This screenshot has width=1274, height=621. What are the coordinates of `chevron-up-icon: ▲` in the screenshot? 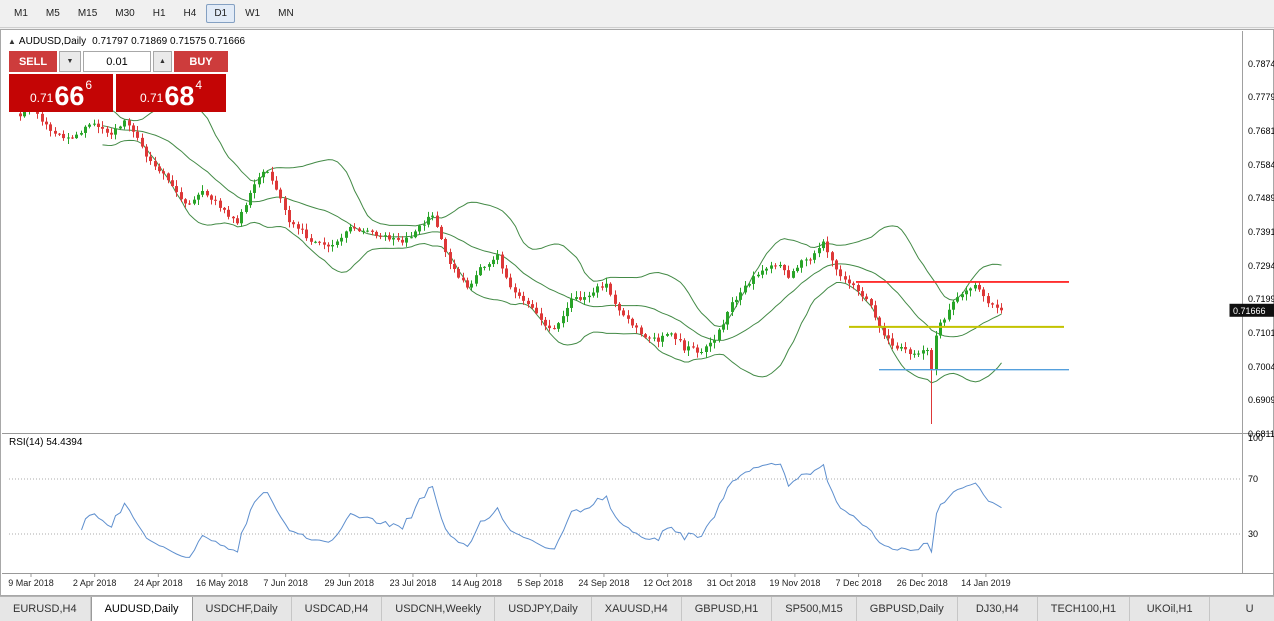 It's located at (162, 61).